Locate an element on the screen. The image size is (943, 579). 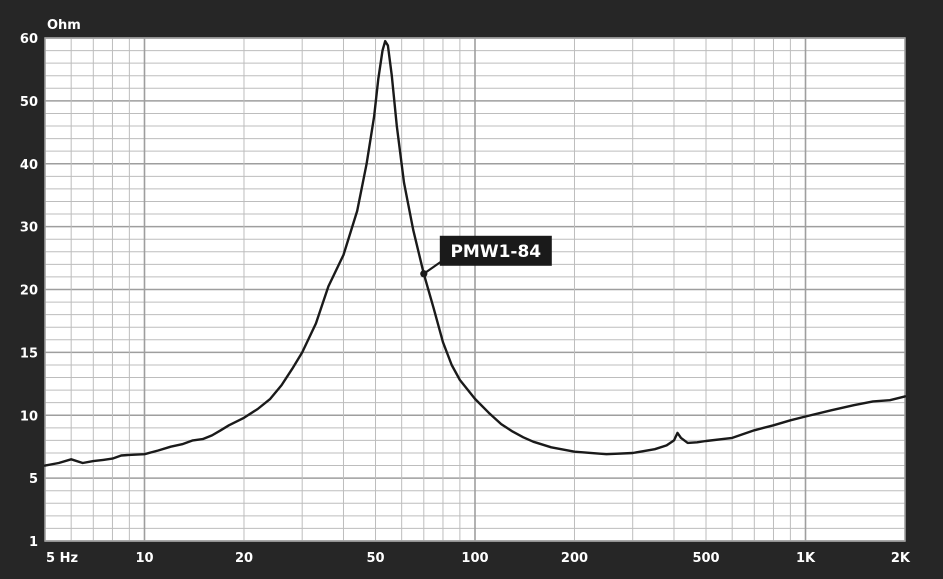
x-tick-label: 200 is located at coordinates (574, 558).